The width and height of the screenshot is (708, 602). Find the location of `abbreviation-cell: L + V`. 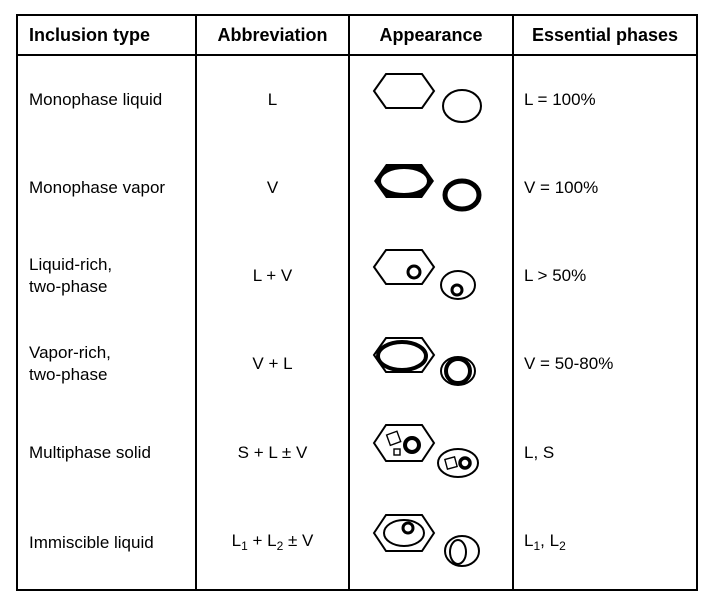

abbreviation-cell: L + V is located at coordinates (272, 275).